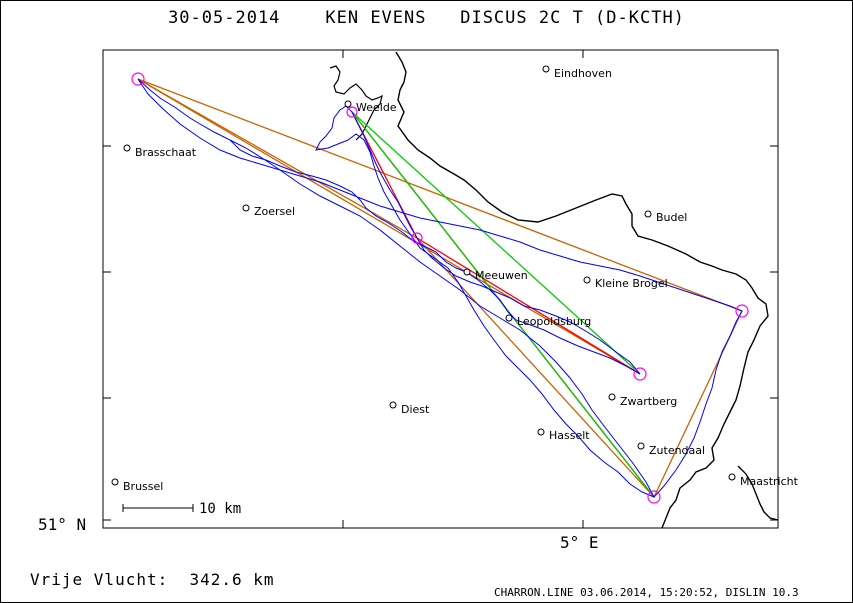 The image size is (853, 603). Describe the element at coordinates (417, 238) in the screenshot. I see `turnpoint-meeuwen-west` at that location.